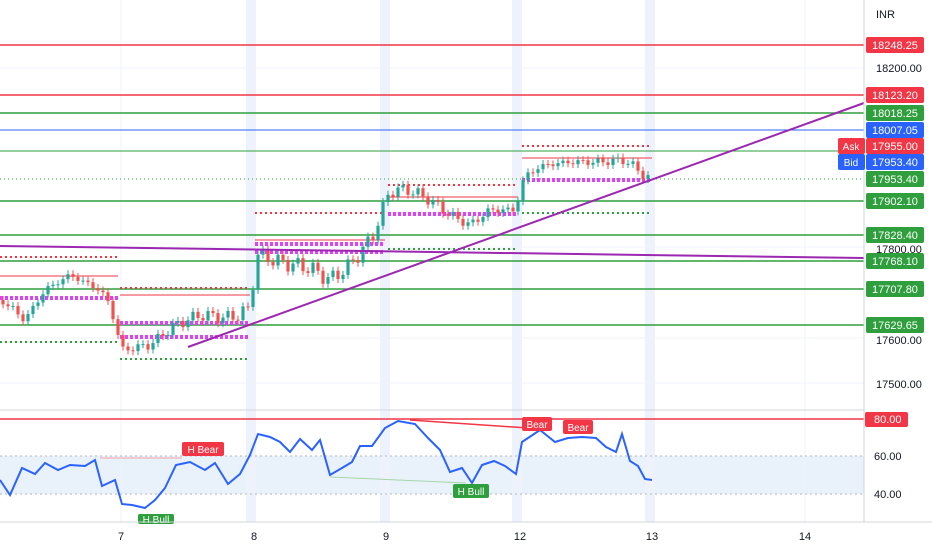 Image resolution: width=932 pixels, height=555 pixels. I want to click on svg-text: 40.00, so click(888, 495).